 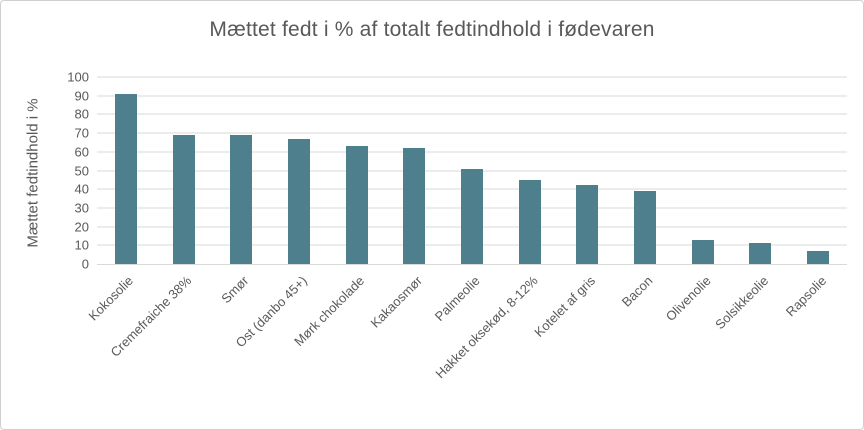 I want to click on x-label-slot: Rapsolie, so click(x=814, y=344).